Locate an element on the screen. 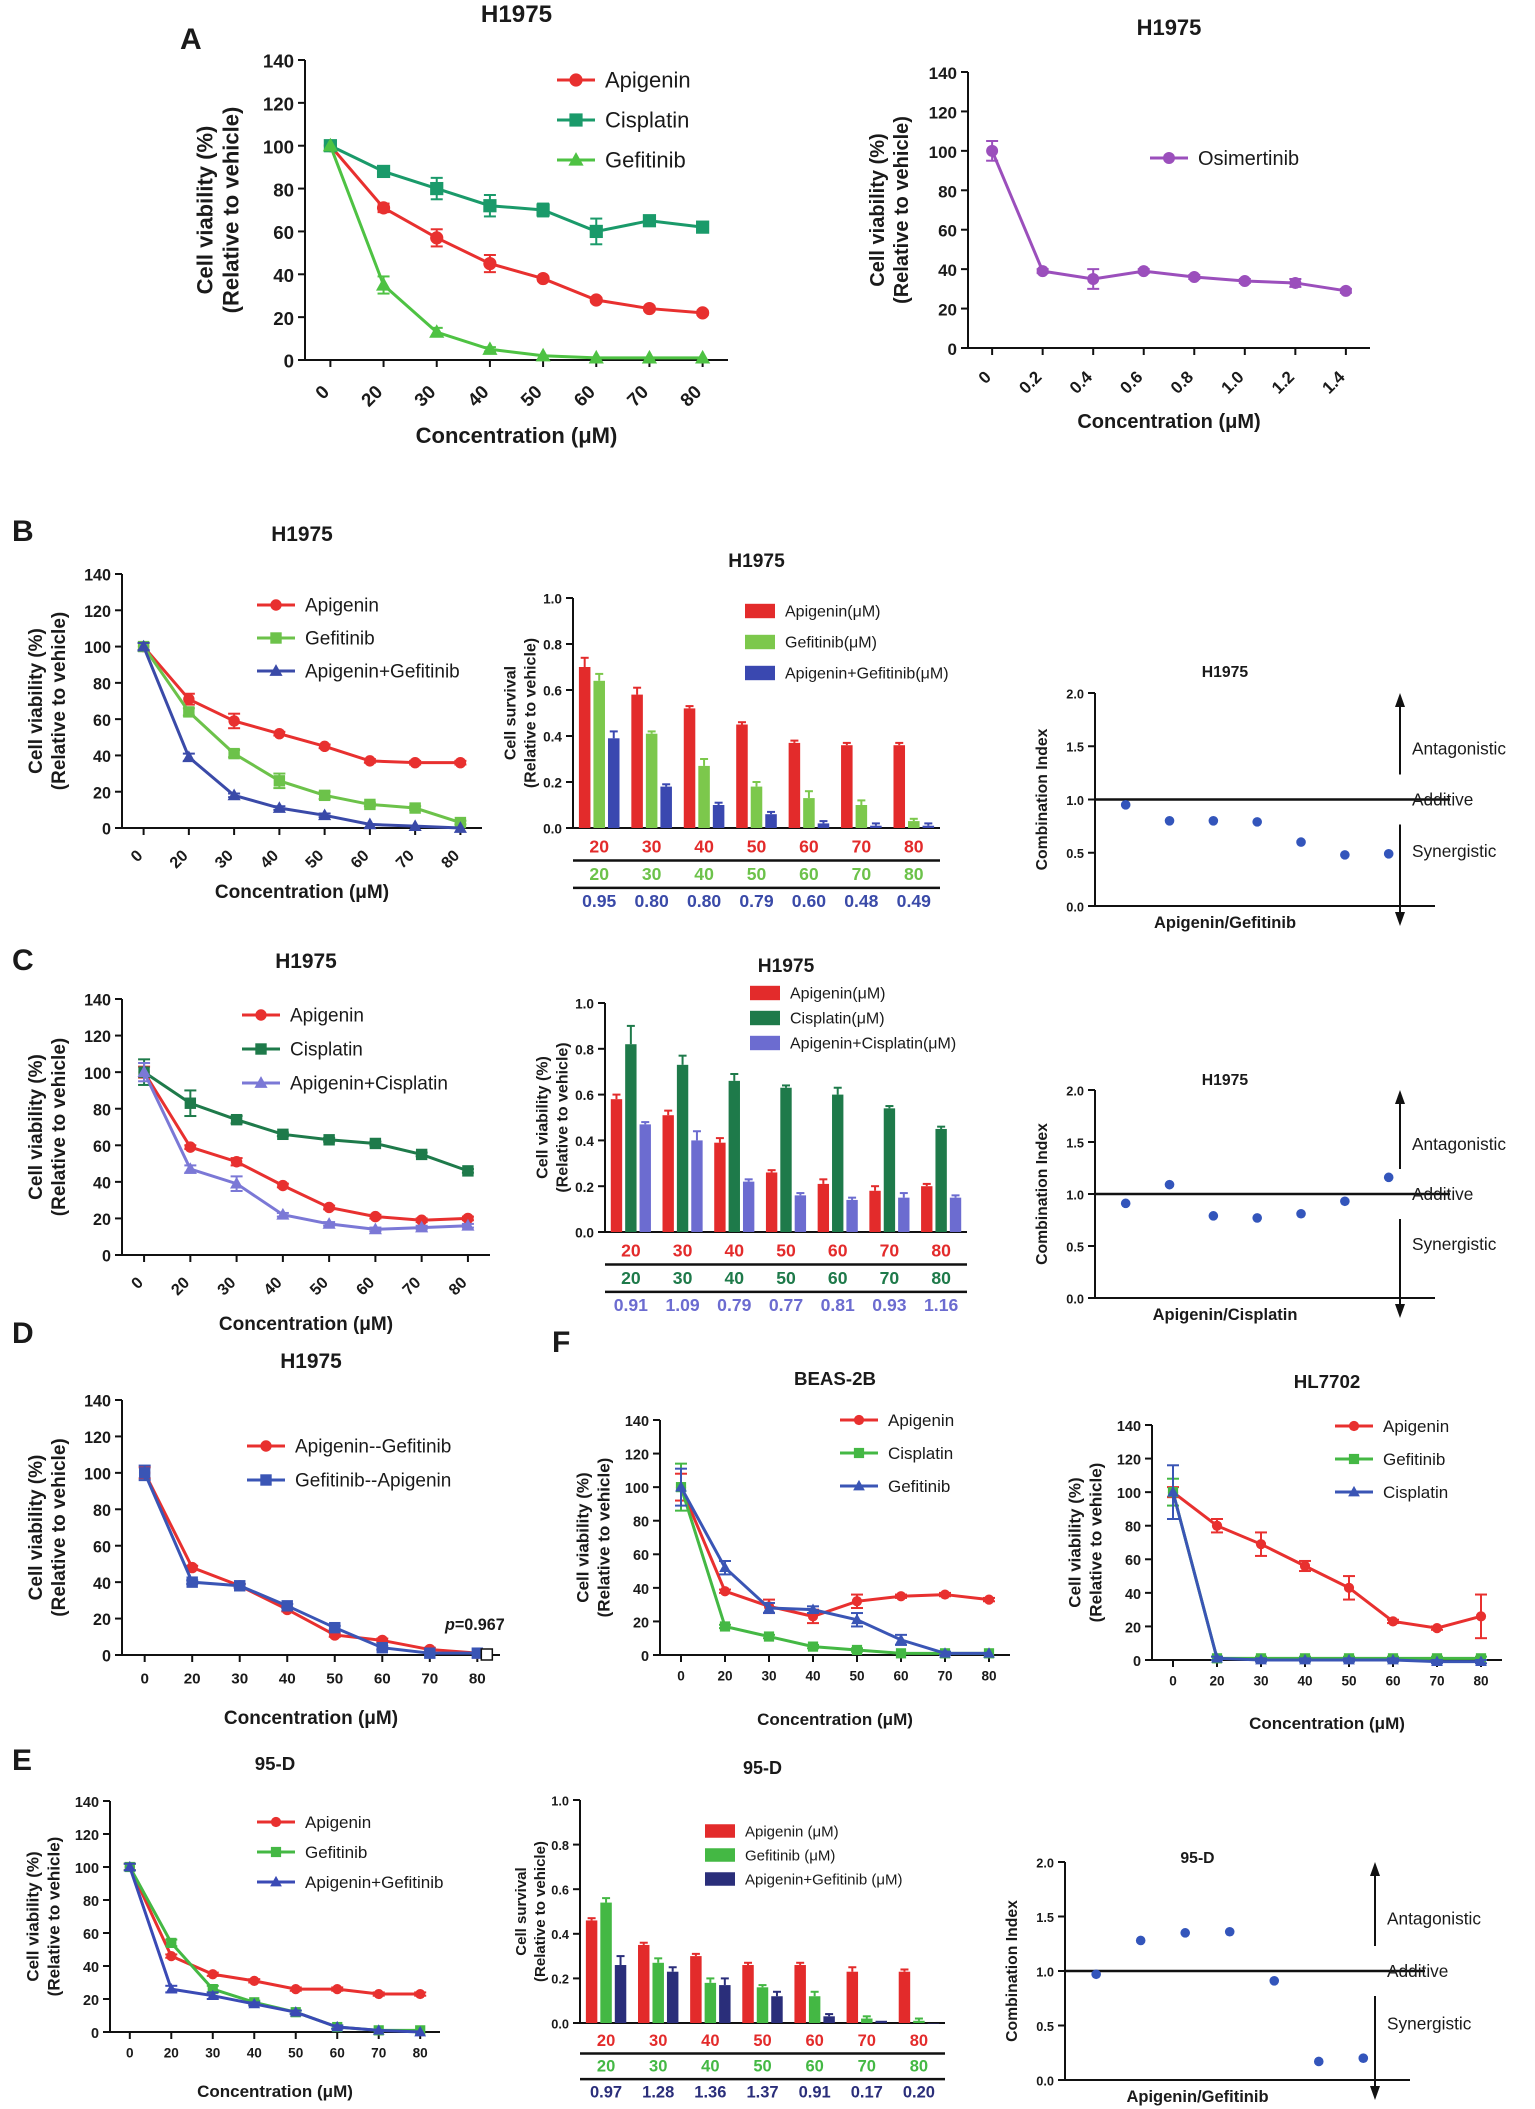 The width and height of the screenshot is (1535, 2109). chart-title: 95-D is located at coordinates (1197, 1858).